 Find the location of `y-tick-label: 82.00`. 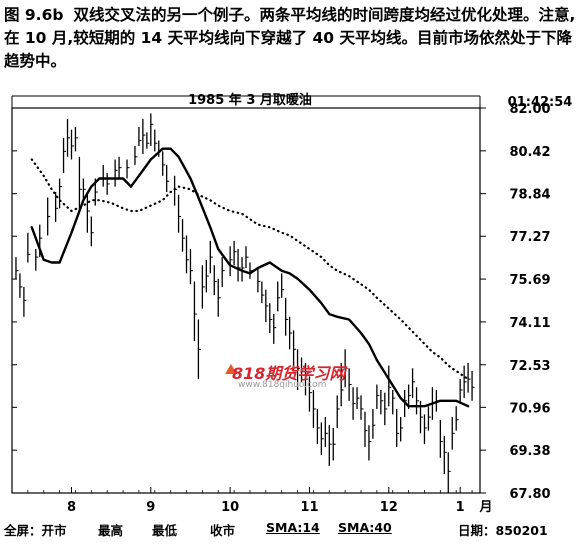

y-tick-label: 82.00 is located at coordinates (529, 109).